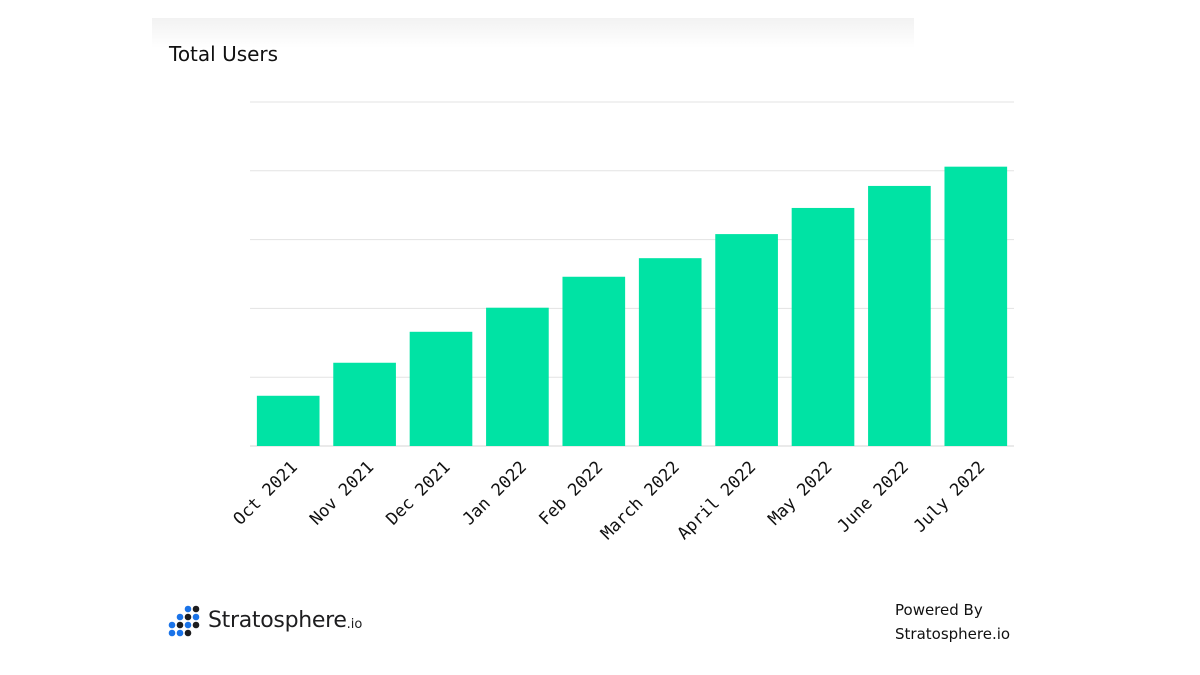 The height and width of the screenshot is (675, 1200). Describe the element at coordinates (354, 624) in the screenshot. I see `brand-suffix: .io` at that location.